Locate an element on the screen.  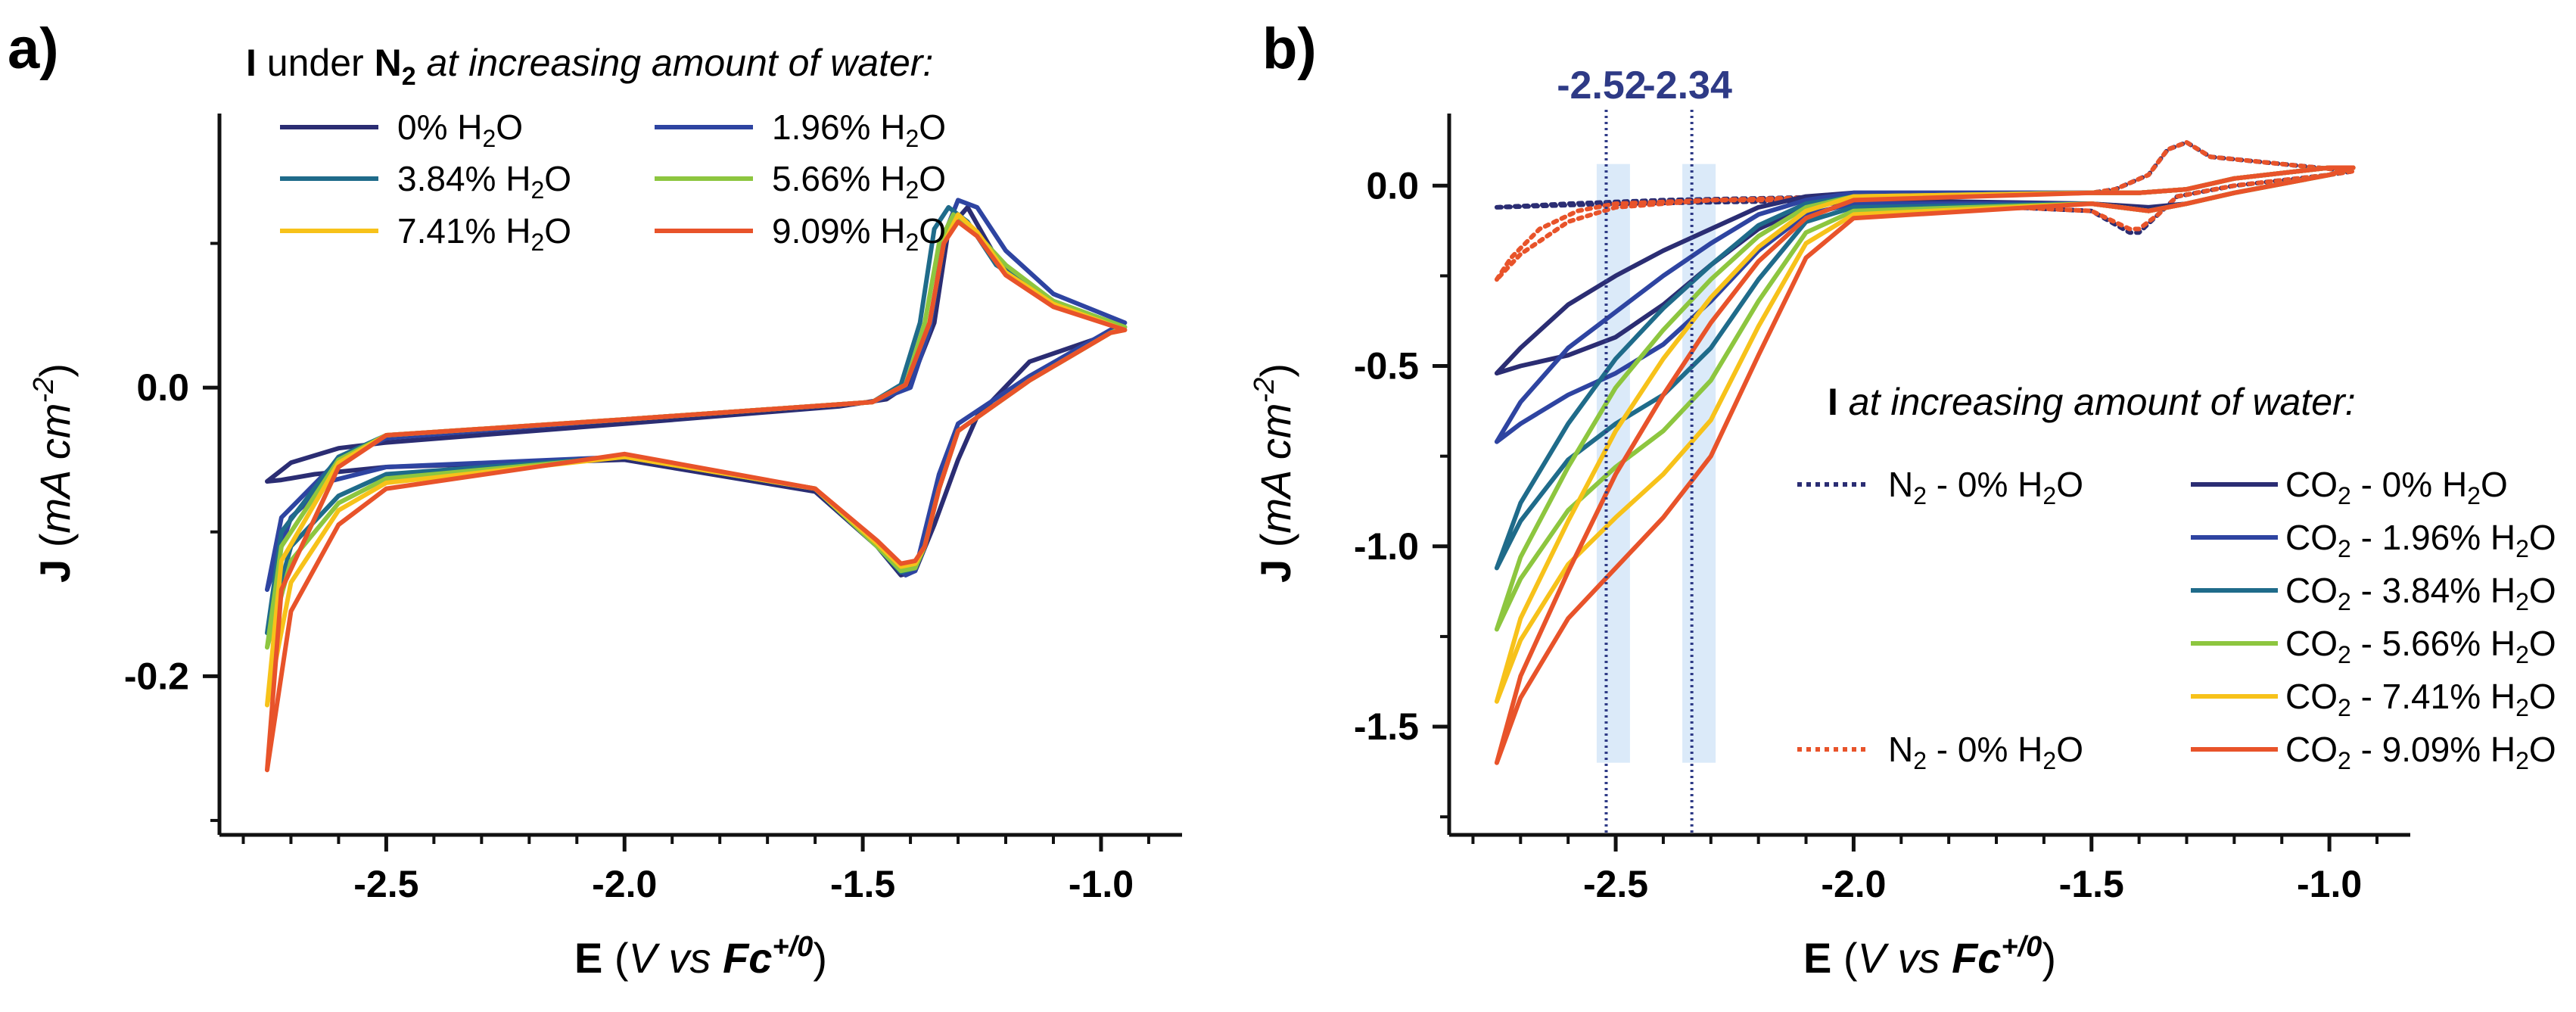
legend-label: 1.96% H2O is located at coordinates (859, 129).